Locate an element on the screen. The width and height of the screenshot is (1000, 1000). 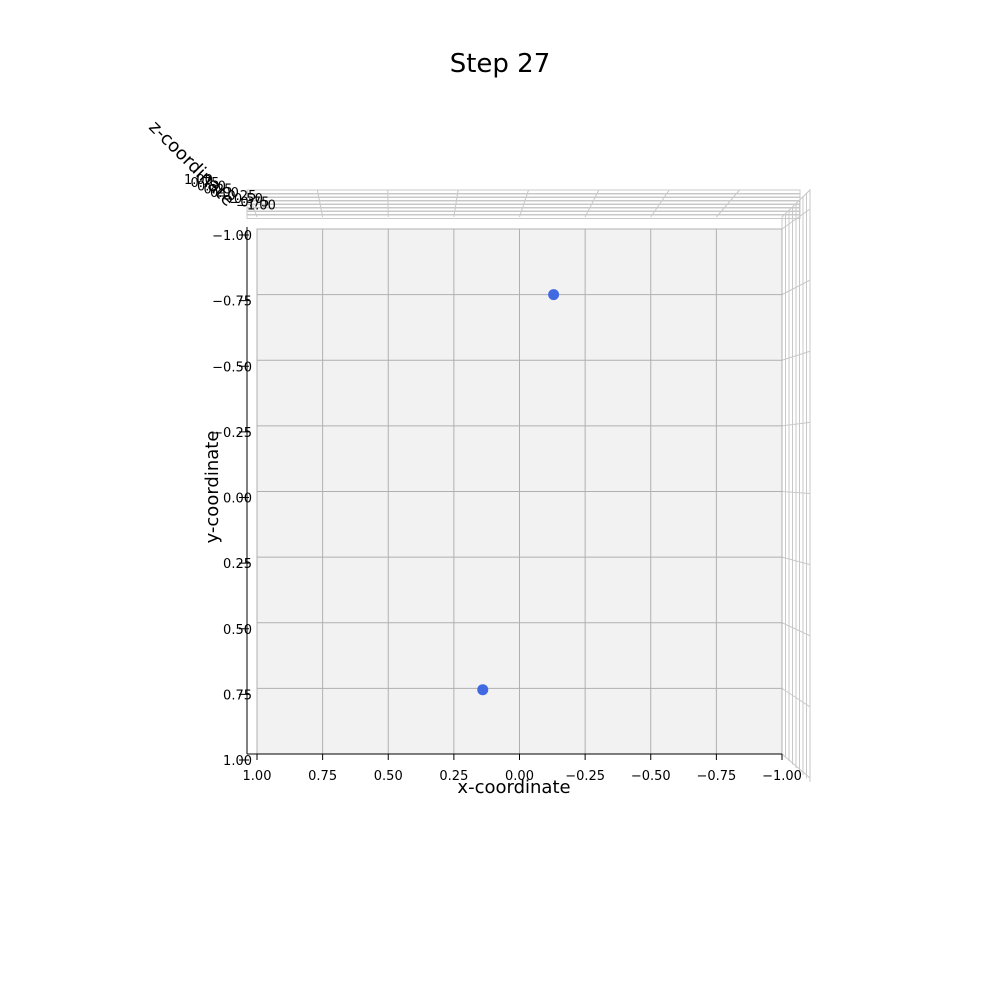
z-tick-label: −0.50 is located at coordinates (243, 199).